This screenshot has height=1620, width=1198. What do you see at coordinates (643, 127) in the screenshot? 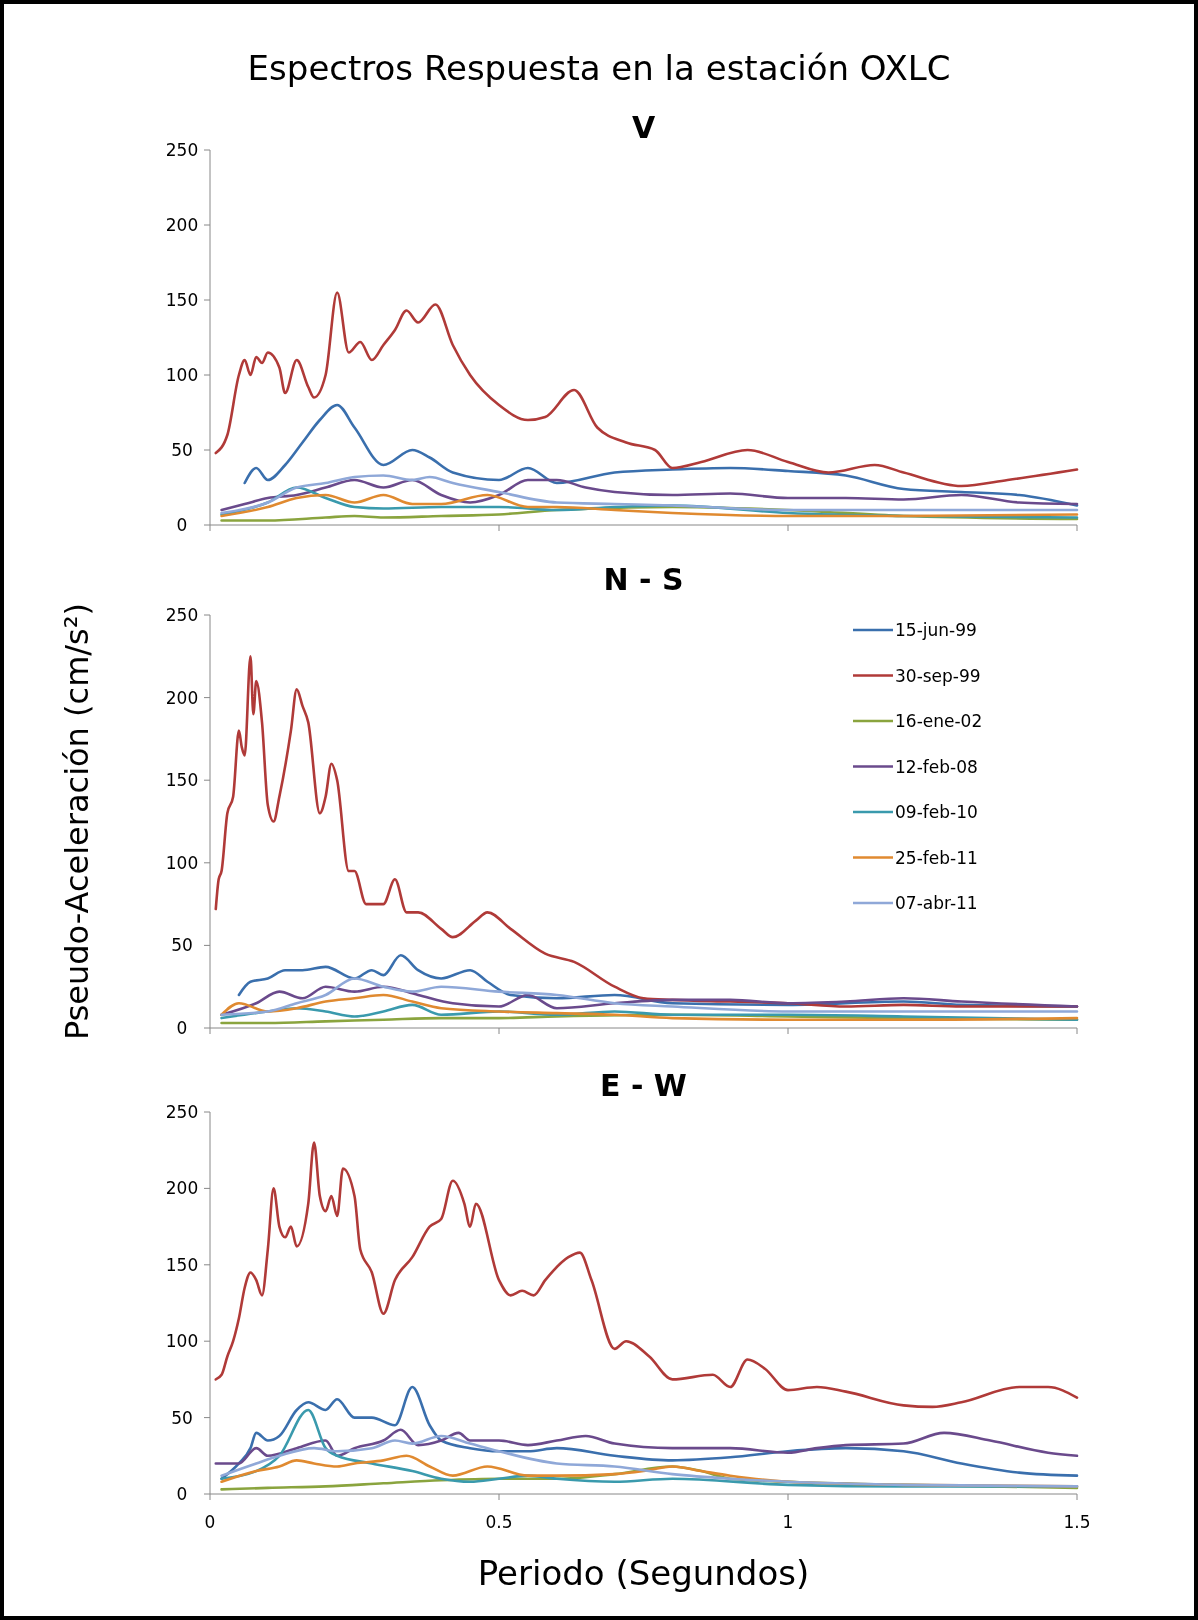
I see `chart-subtitle: V` at bounding box center [643, 127].